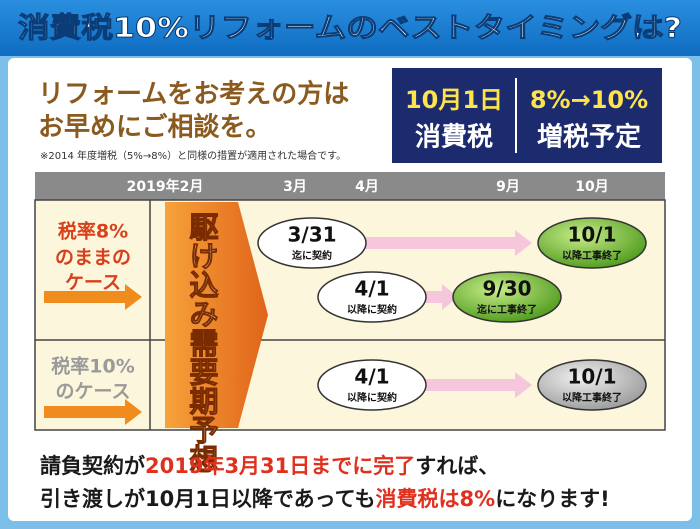 This screenshot has height=529, width=700. I want to click on notice-rate: 8%→10%, so click(589, 100).